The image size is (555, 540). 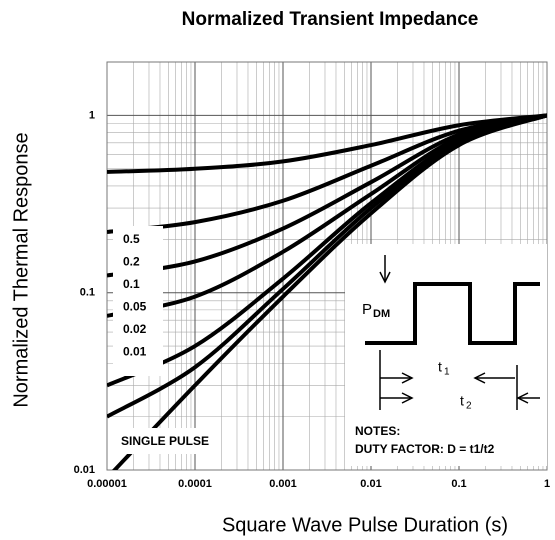 What do you see at coordinates (452, 313) in the screenshot?
I see `pulse-wave` at bounding box center [452, 313].